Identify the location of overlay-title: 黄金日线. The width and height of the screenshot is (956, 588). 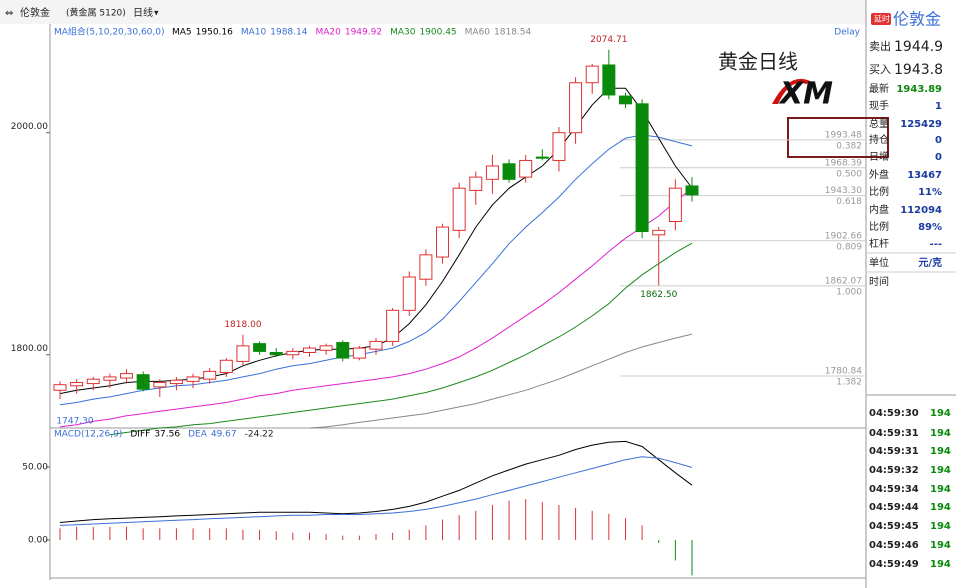
(758, 62).